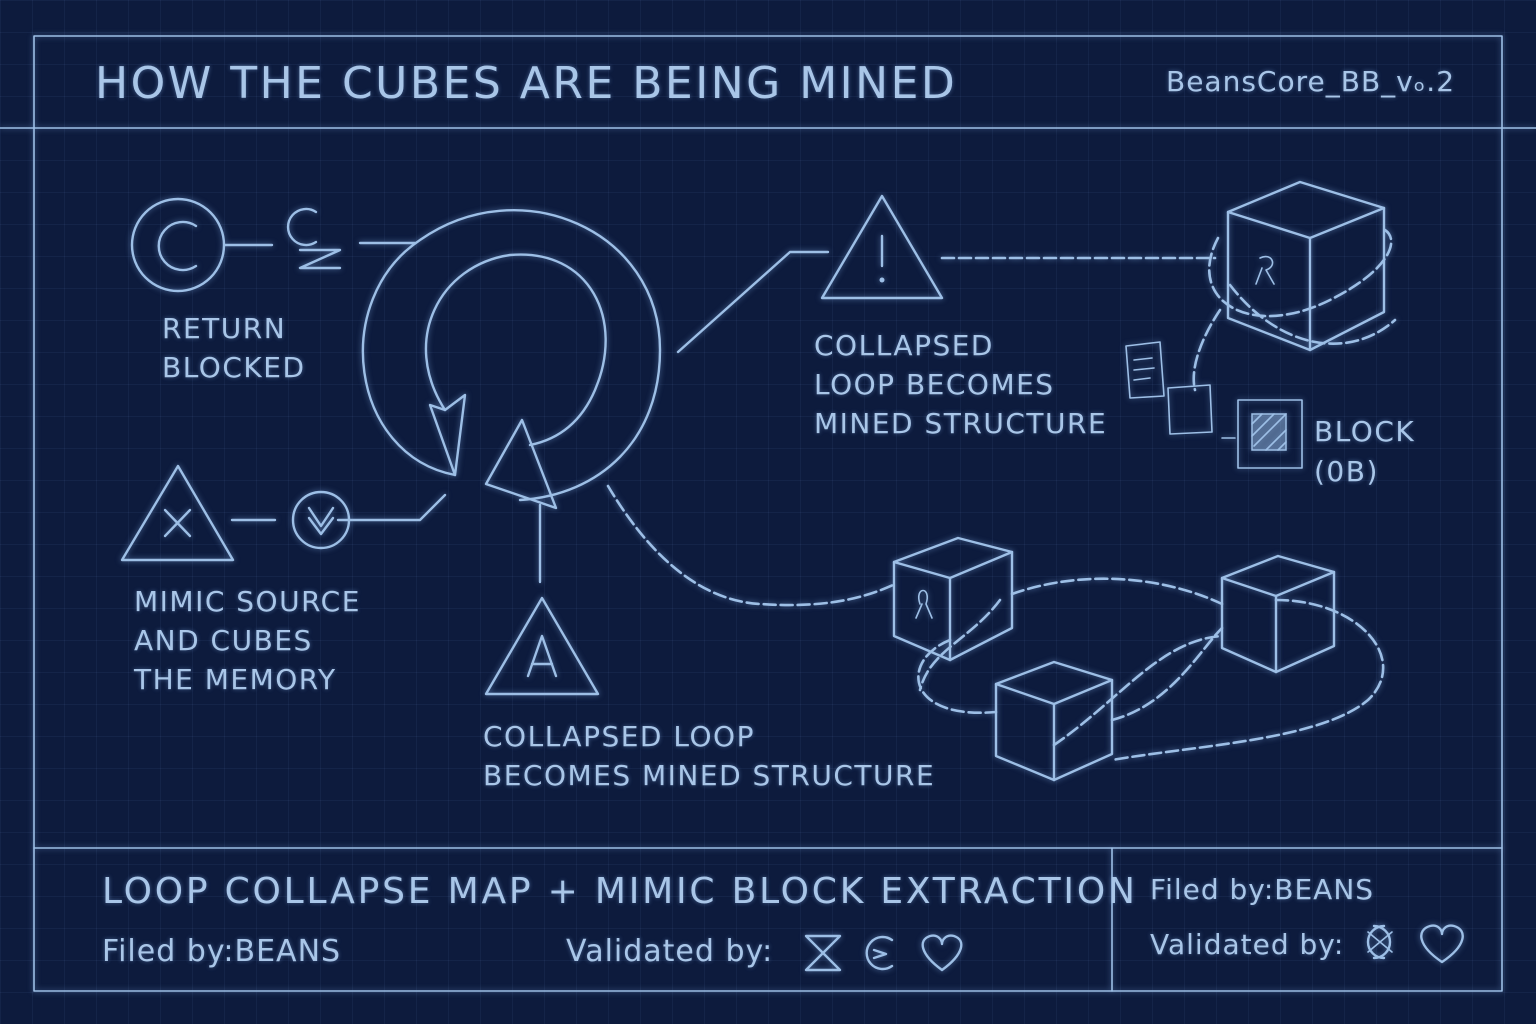 The height and width of the screenshot is (1024, 1536). What do you see at coordinates (934, 384) in the screenshot?
I see `collapsed-top-line2: LOOP BECOMES` at bounding box center [934, 384].